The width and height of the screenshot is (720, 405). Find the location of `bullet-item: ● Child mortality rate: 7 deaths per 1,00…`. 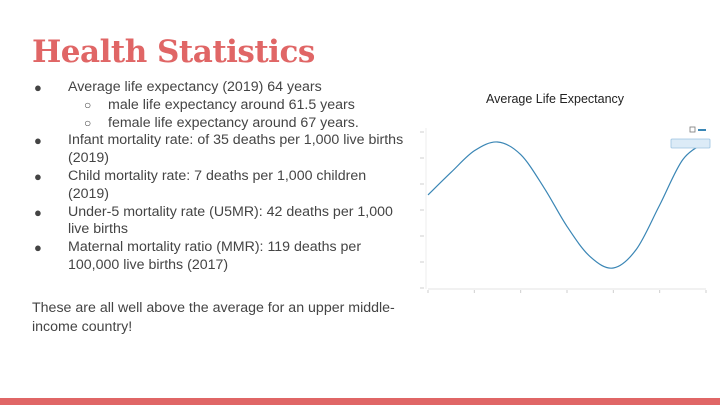

bullet-item: ● Child mortality rate: 7 deaths per 1,00… is located at coordinates (222, 186).